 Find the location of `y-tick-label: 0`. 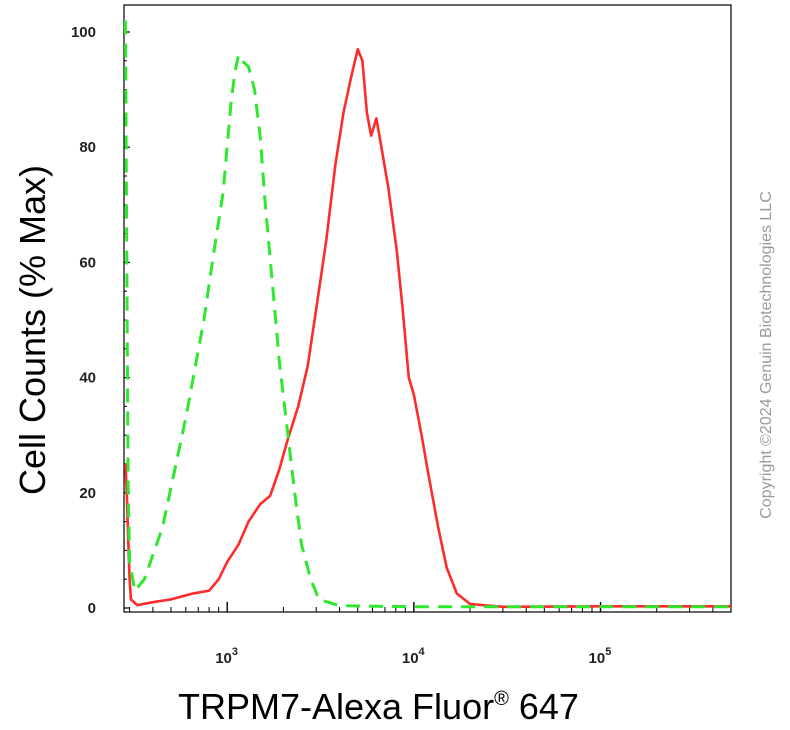

y-tick-label: 0 is located at coordinates (92, 608).